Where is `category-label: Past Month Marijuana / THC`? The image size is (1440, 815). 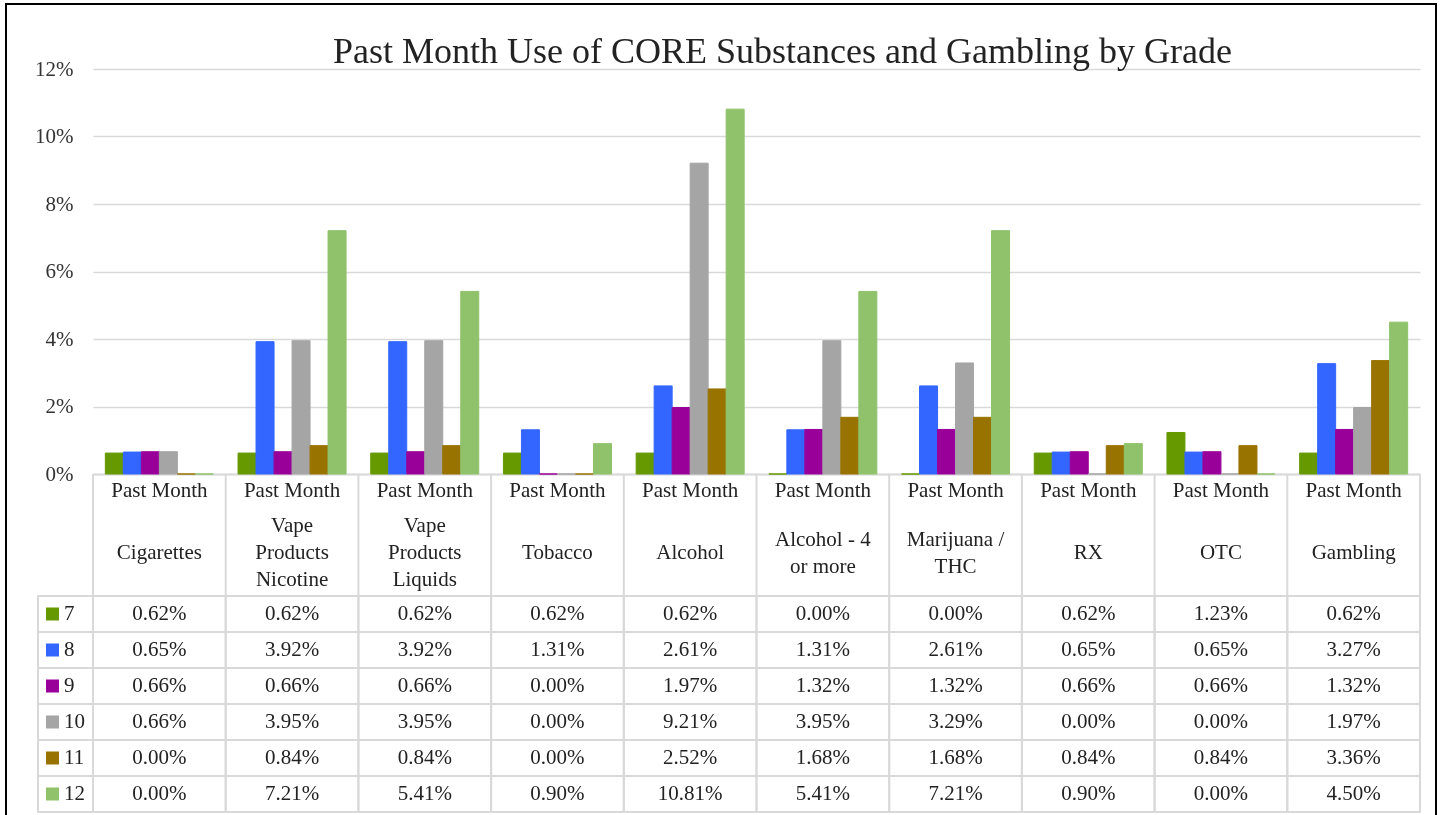
category-label: Past Month Marijuana / THC is located at coordinates (955, 528).